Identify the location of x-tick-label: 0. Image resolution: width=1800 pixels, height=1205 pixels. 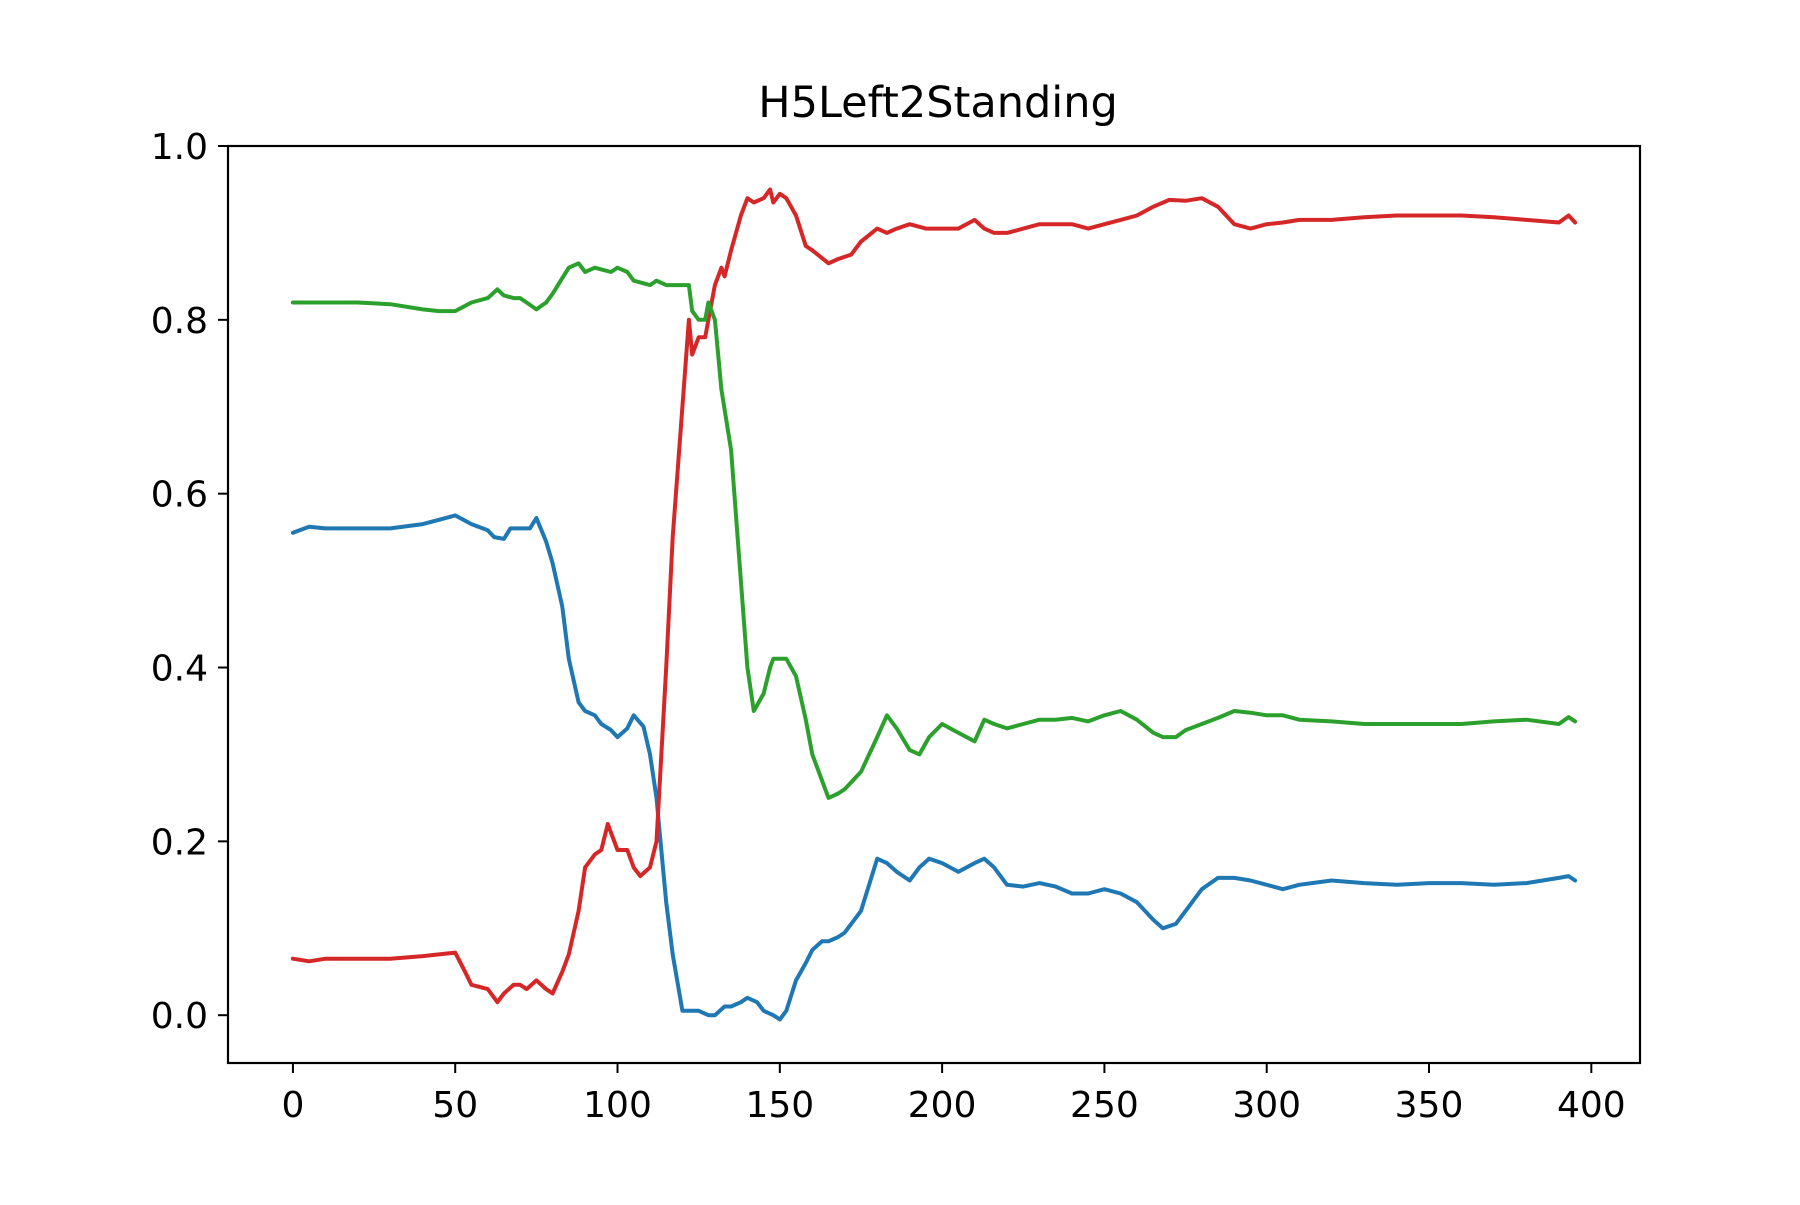
(292, 1105).